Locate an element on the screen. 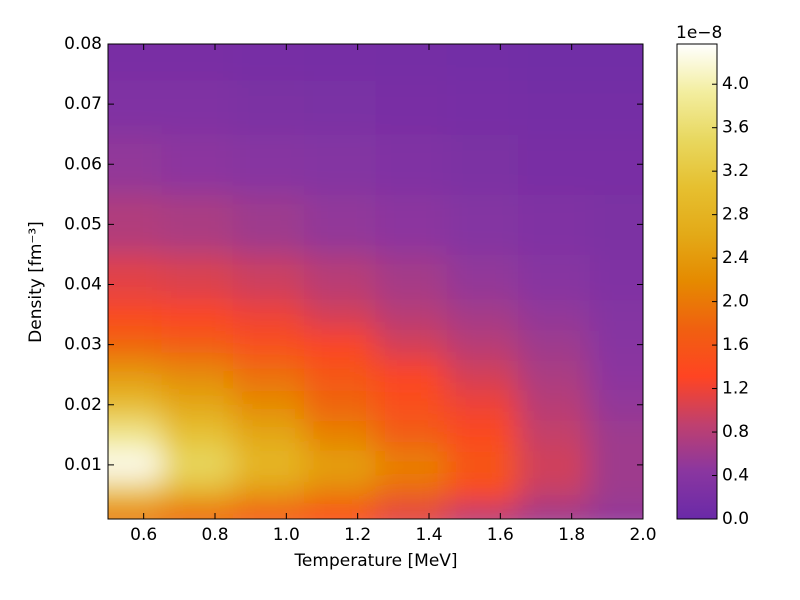 The height and width of the screenshot is (600, 800). colorbar-tick-label: 2.8 is located at coordinates (735, 215).